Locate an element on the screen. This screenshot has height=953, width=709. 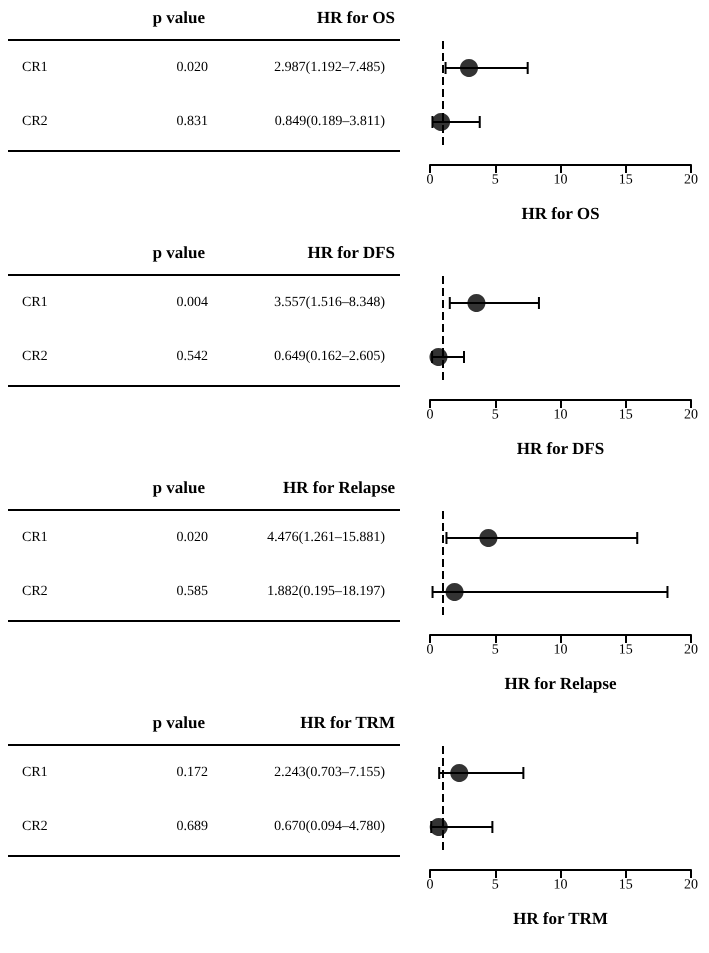
text: 0.585 is located at coordinates (192, 592).